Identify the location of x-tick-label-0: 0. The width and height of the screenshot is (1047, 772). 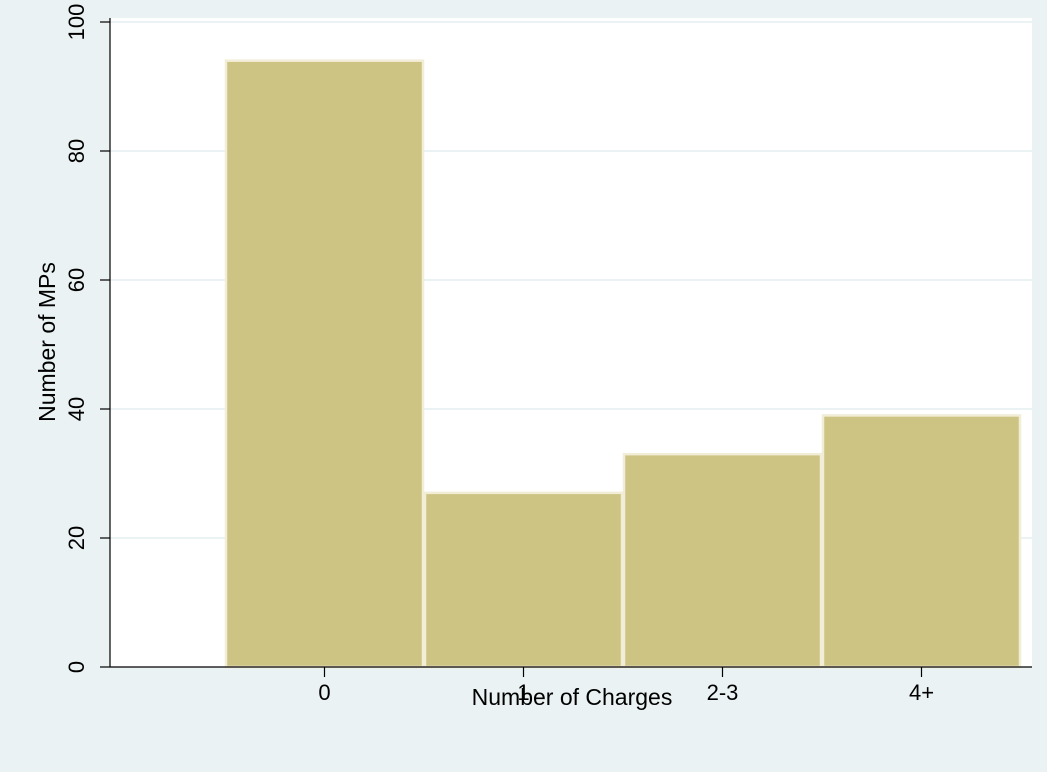
(324, 692).